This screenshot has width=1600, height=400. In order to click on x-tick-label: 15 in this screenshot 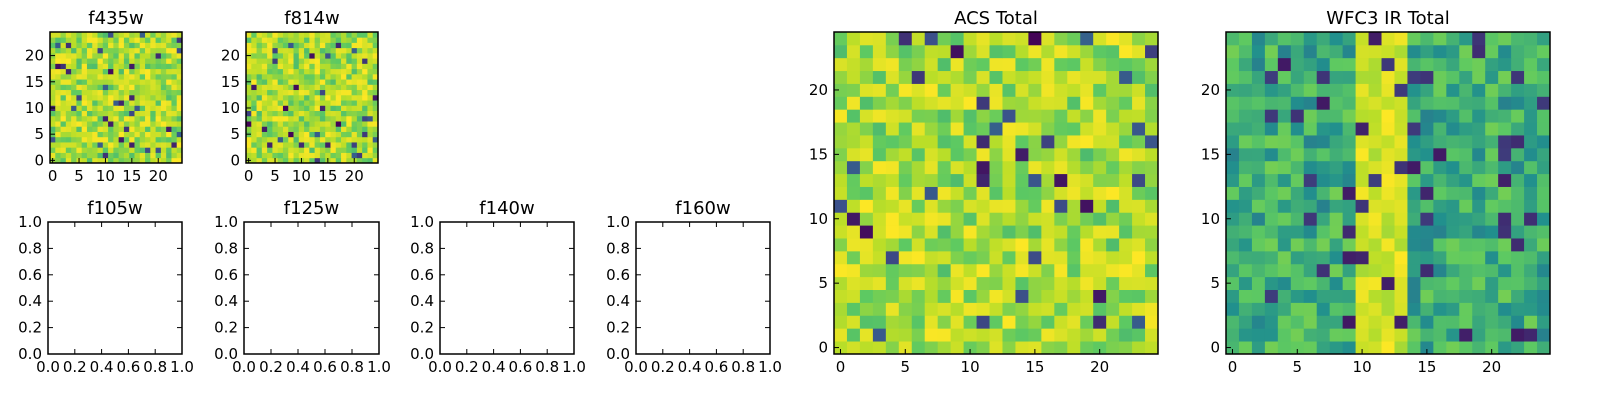, I will do `click(131, 176)`.